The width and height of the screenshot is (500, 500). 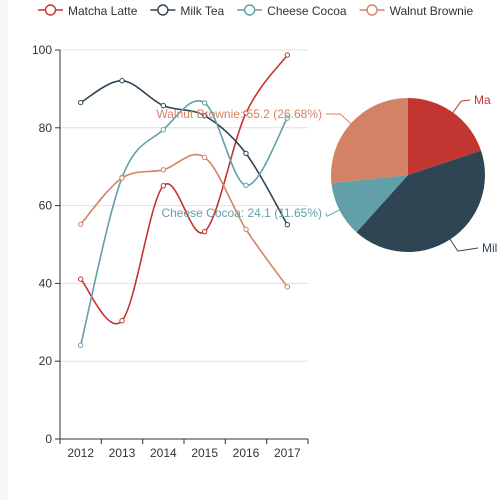 What do you see at coordinates (163, 453) in the screenshot?
I see `x-tick-label: 2014` at bounding box center [163, 453].